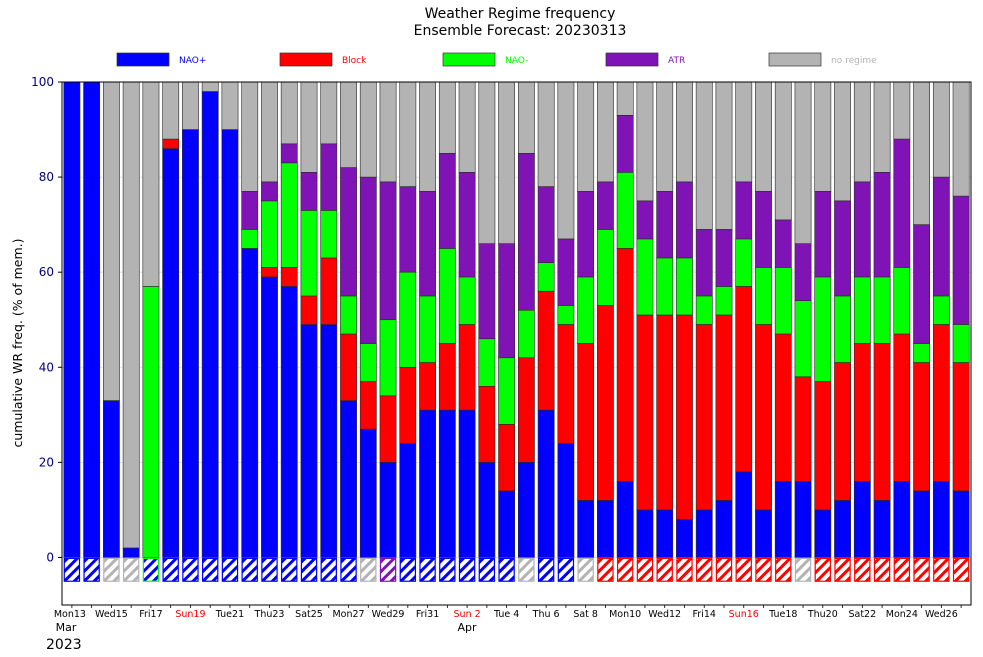 The image size is (983, 657). What do you see at coordinates (151, 422) in the screenshot?
I see `bar-nao-fri17` at bounding box center [151, 422].